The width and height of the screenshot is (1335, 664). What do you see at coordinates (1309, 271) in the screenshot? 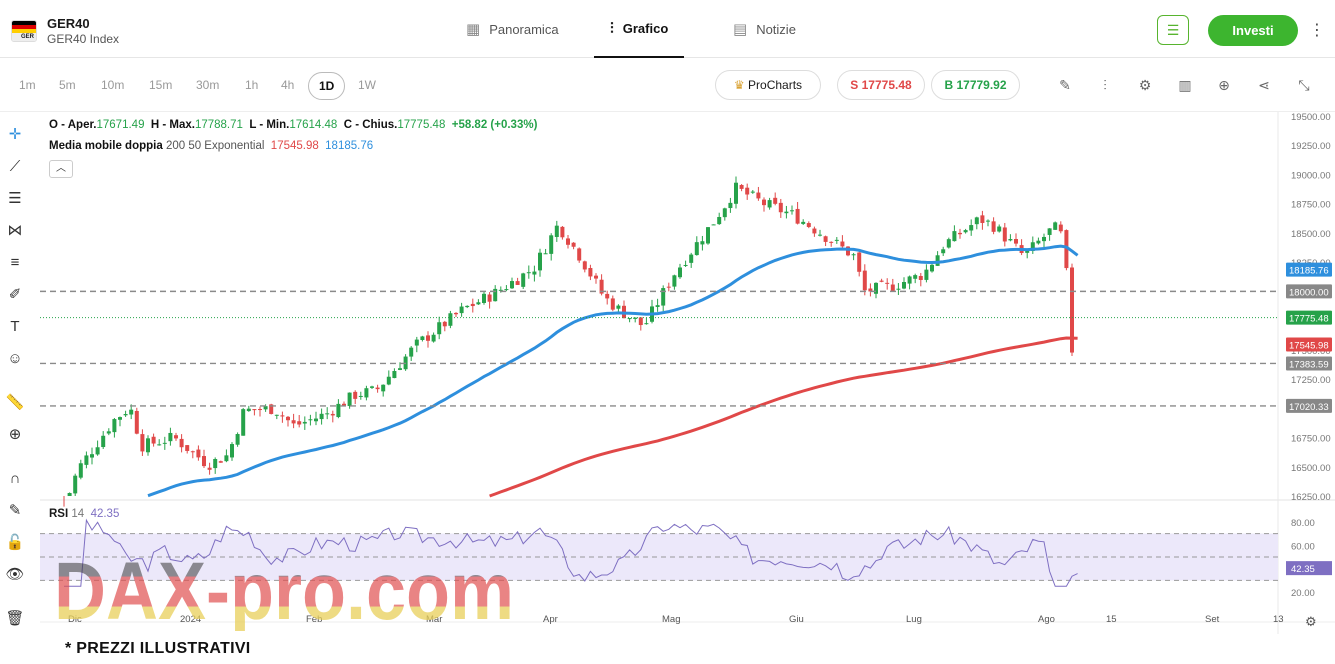
I see `price-label: 18185.76` at bounding box center [1309, 271].